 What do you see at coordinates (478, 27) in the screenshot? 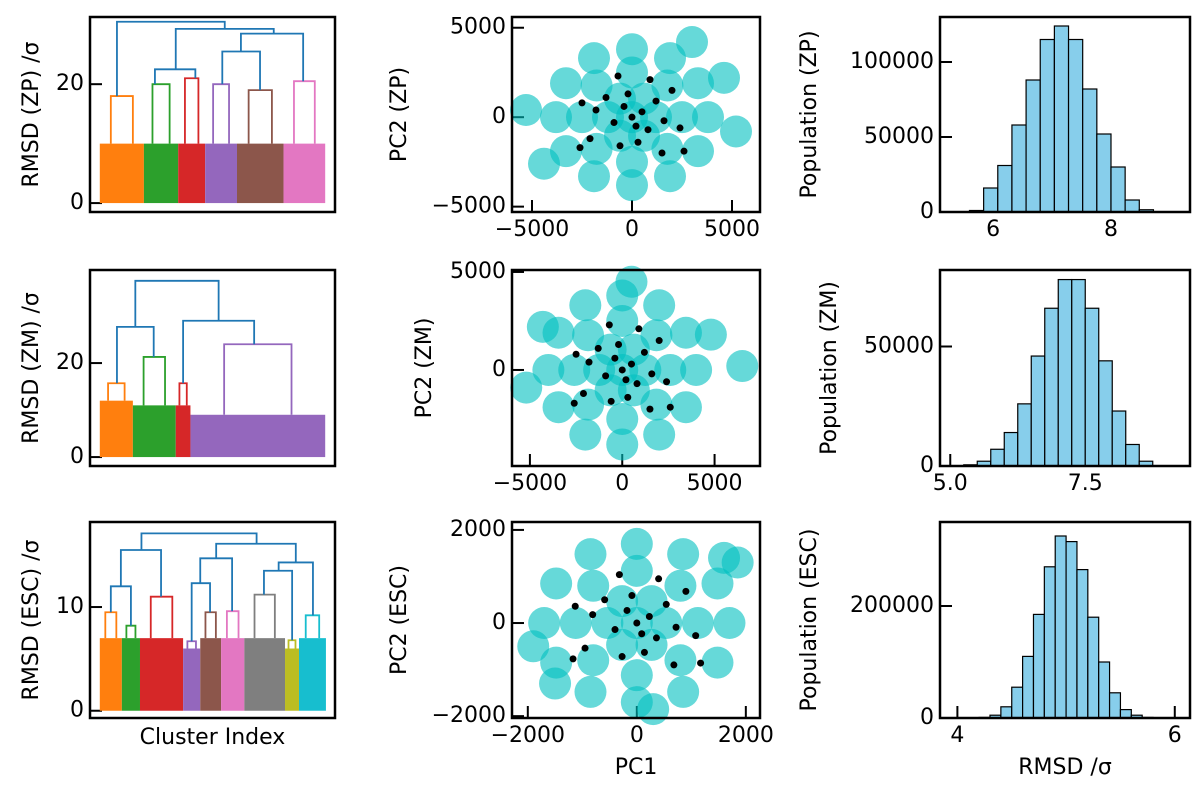
I see `y-tick-label: 5000` at bounding box center [478, 27].